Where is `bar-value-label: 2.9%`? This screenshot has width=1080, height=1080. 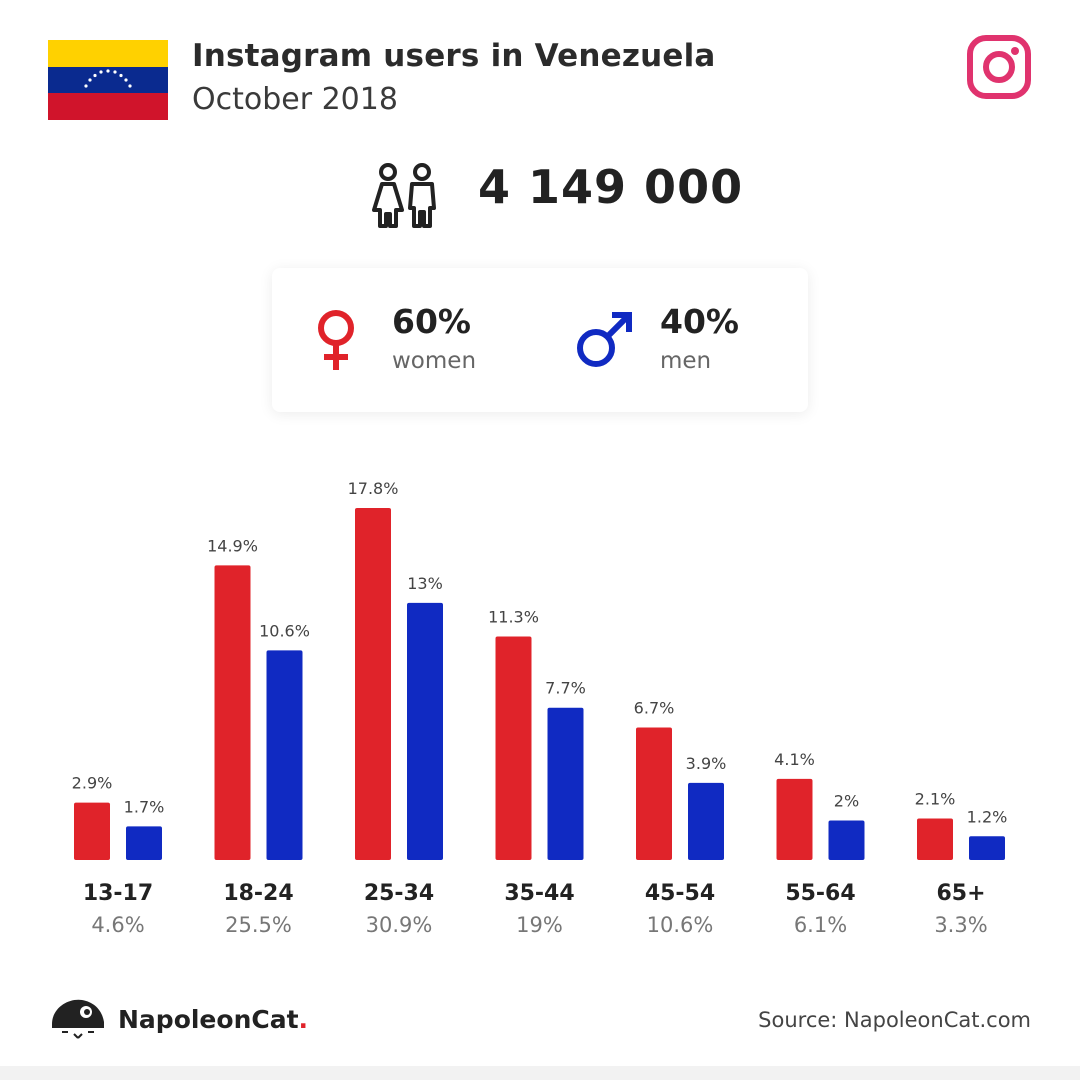
bar-value-label: 2.9% is located at coordinates (92, 783).